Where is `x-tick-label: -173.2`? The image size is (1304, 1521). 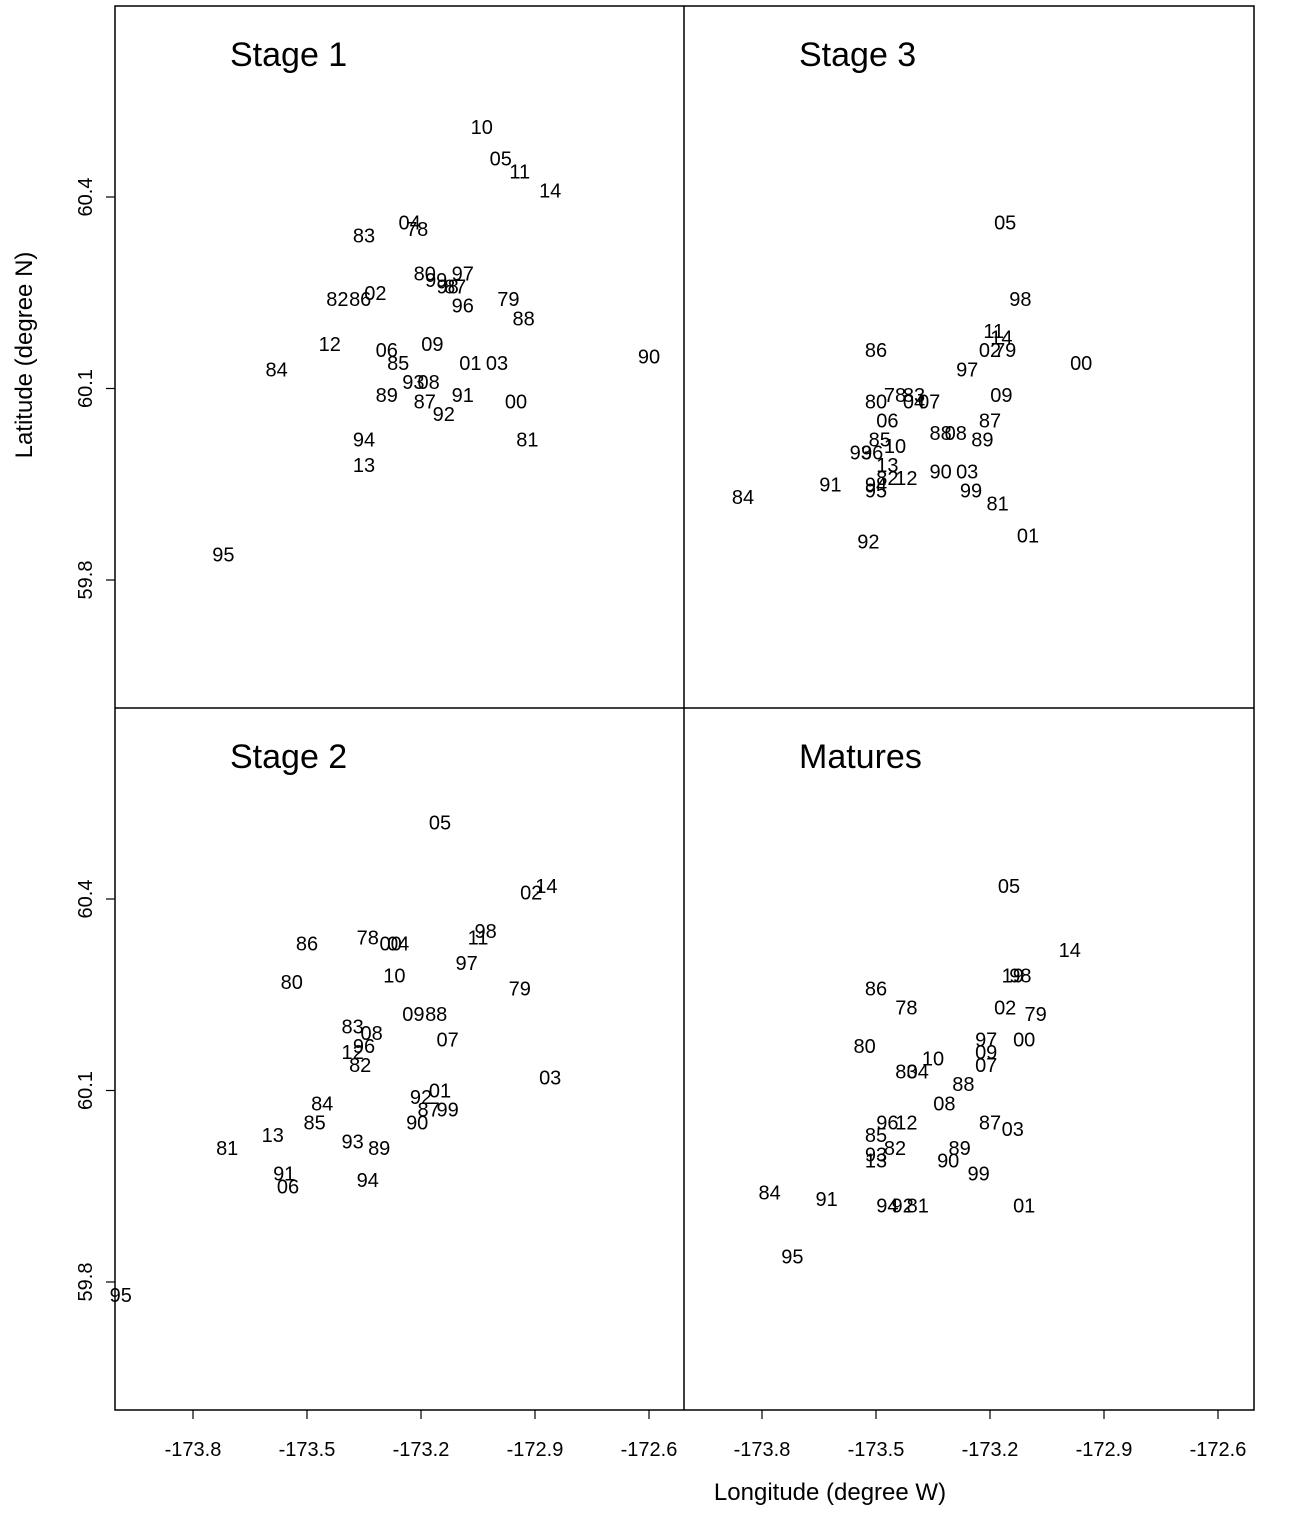 x-tick-label: -173.2 is located at coordinates (990, 1450).